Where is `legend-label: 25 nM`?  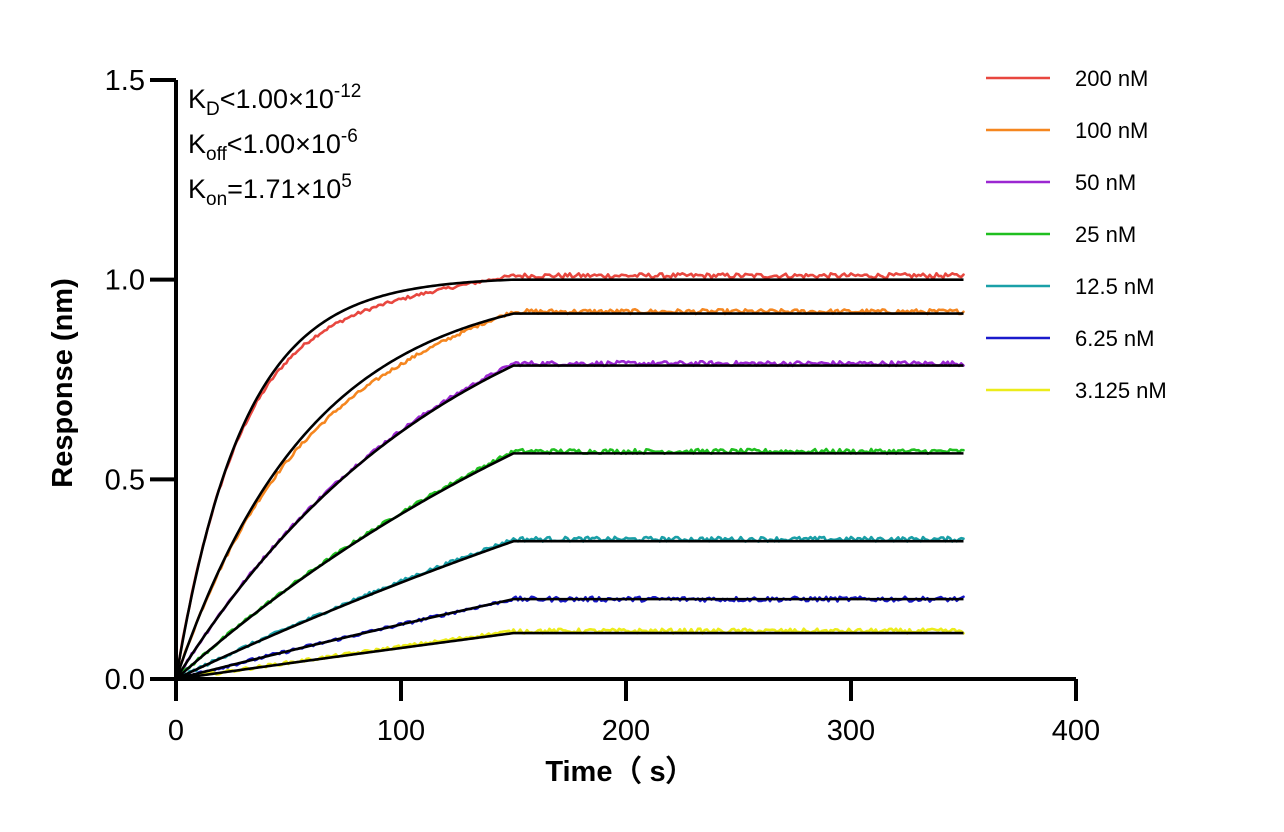 legend-label: 25 nM is located at coordinates (1105, 234).